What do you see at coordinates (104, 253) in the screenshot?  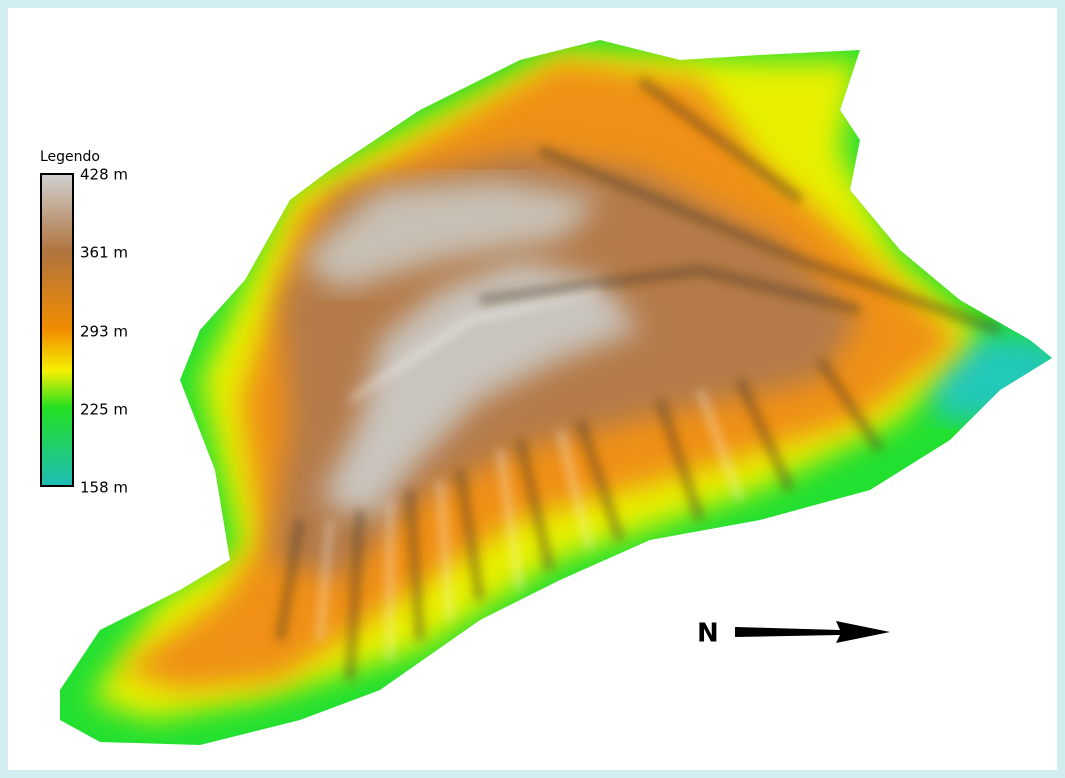 I see `legend-label: 361 m` at bounding box center [104, 253].